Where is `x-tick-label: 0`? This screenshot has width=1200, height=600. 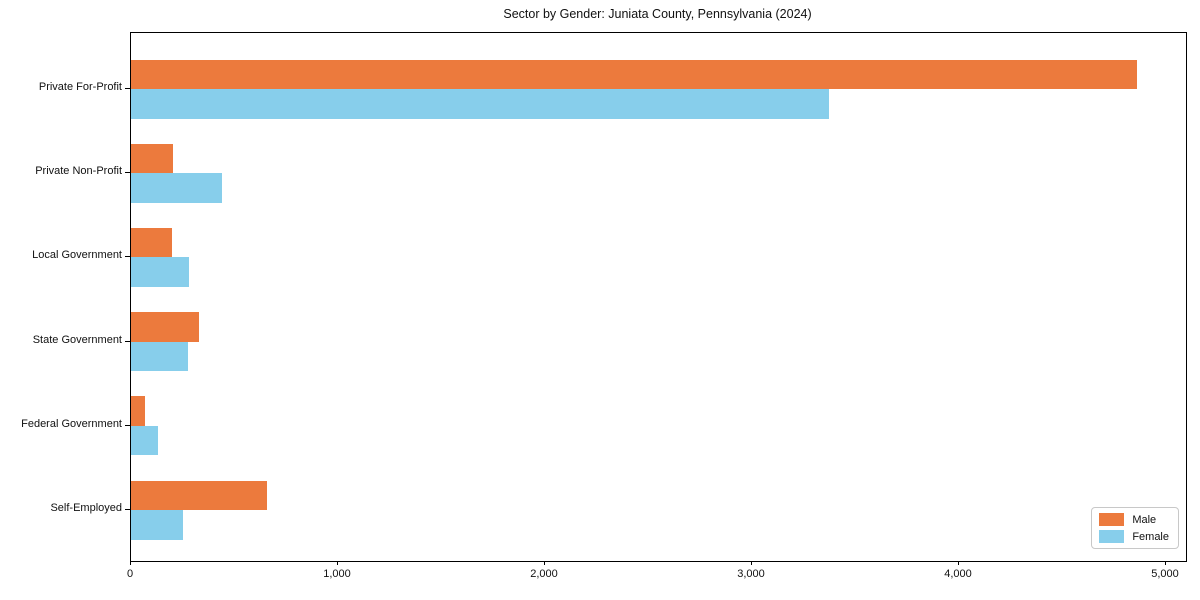
x-tick-label: 0 is located at coordinates (130, 574).